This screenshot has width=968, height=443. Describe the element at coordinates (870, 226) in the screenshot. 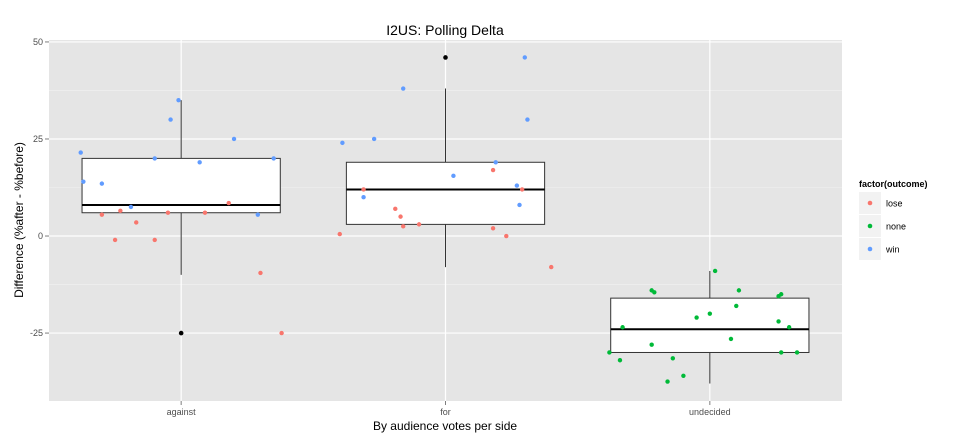

I see `legend-swatch-none` at that location.